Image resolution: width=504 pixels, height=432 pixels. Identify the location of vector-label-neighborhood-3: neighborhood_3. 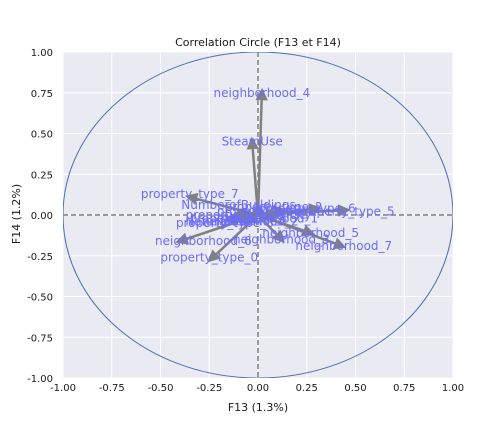
(281, 239).